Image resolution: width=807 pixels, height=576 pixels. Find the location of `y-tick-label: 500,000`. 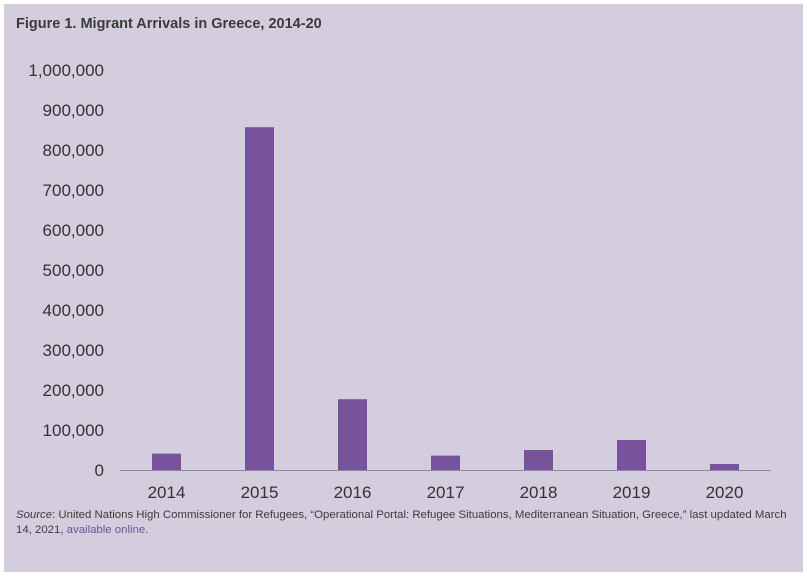

y-tick-label: 500,000 is located at coordinates (73, 270).